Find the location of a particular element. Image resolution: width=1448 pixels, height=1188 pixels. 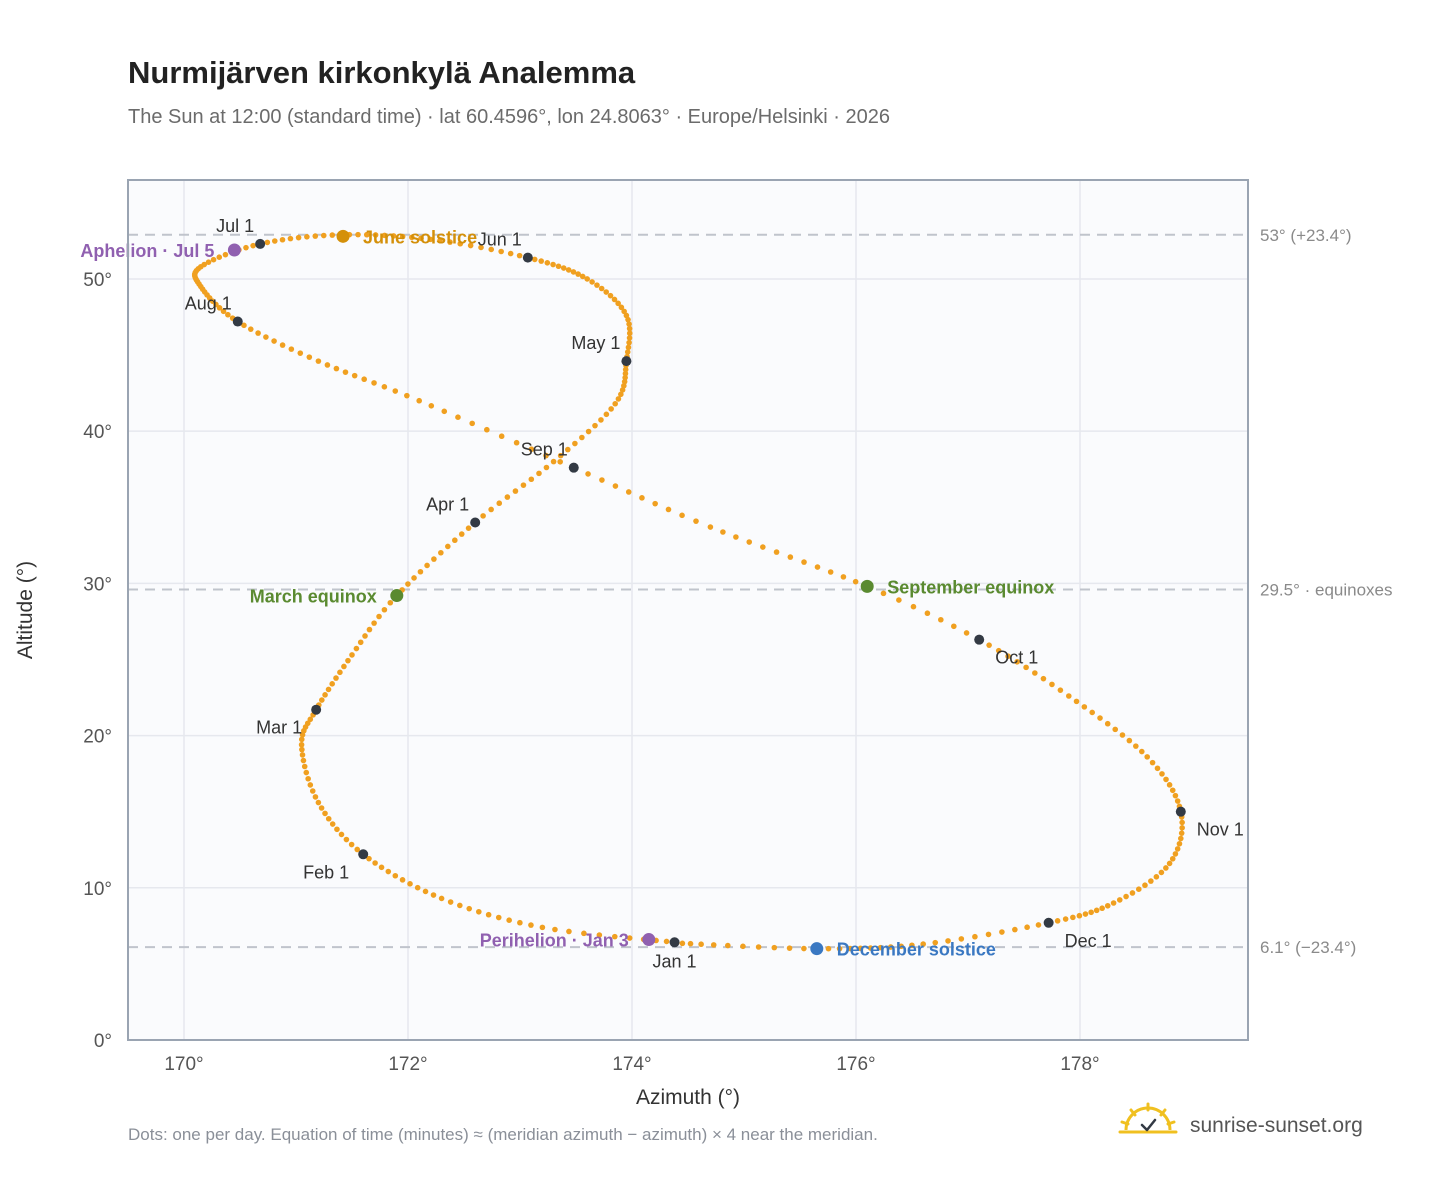

month-label: Jun 1 is located at coordinates (500, 240).